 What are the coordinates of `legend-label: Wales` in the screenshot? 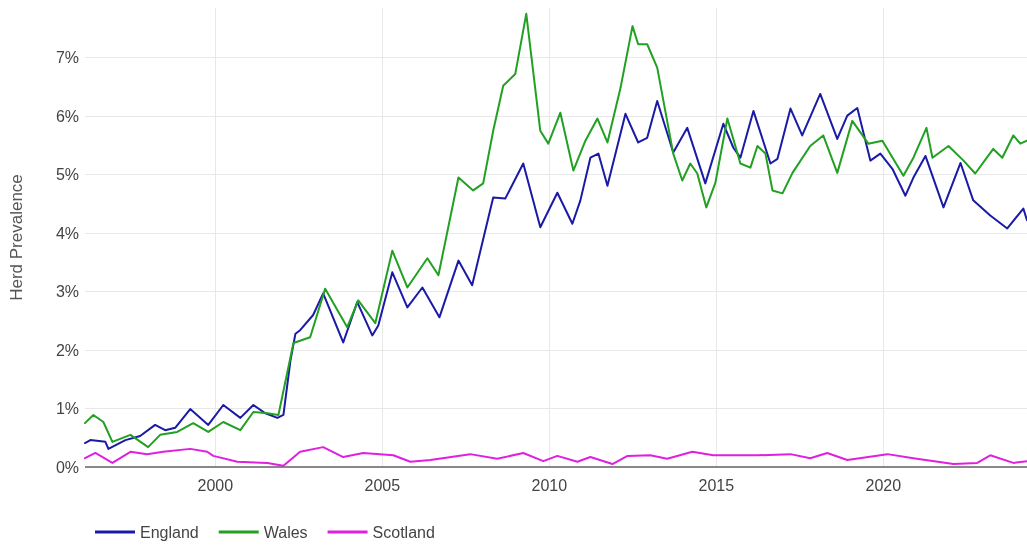 It's located at (285, 532).